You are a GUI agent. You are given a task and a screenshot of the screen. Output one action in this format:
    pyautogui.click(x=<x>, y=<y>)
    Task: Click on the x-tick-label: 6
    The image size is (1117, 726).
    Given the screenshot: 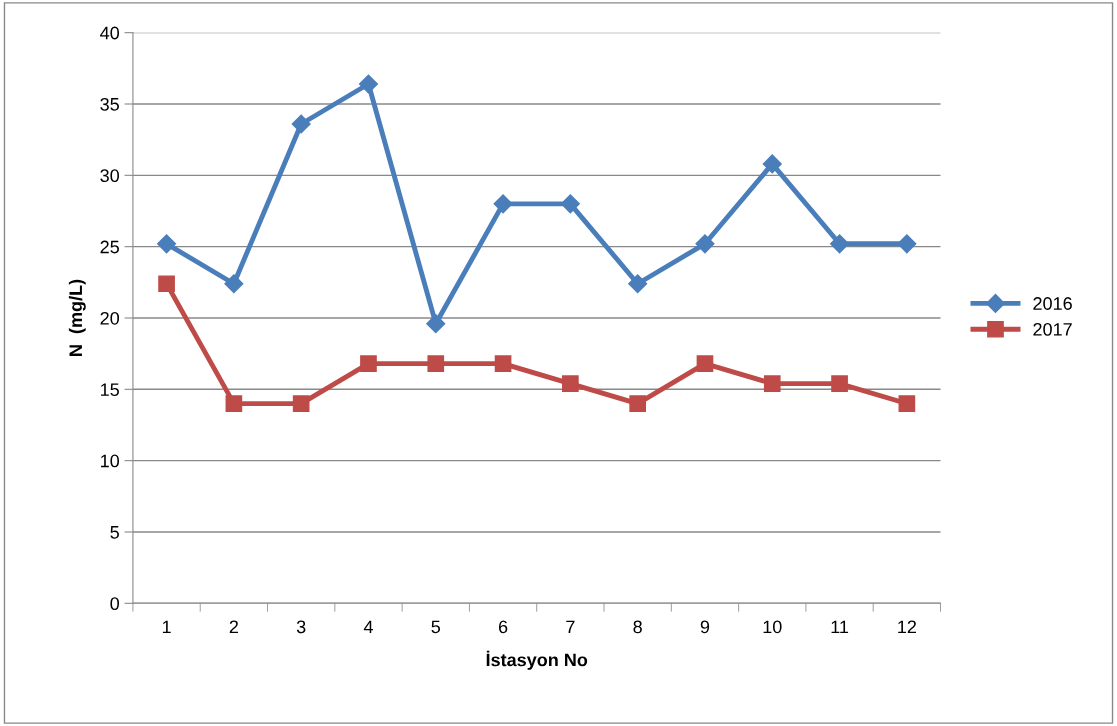 What is the action you would take?
    pyautogui.click(x=503, y=627)
    